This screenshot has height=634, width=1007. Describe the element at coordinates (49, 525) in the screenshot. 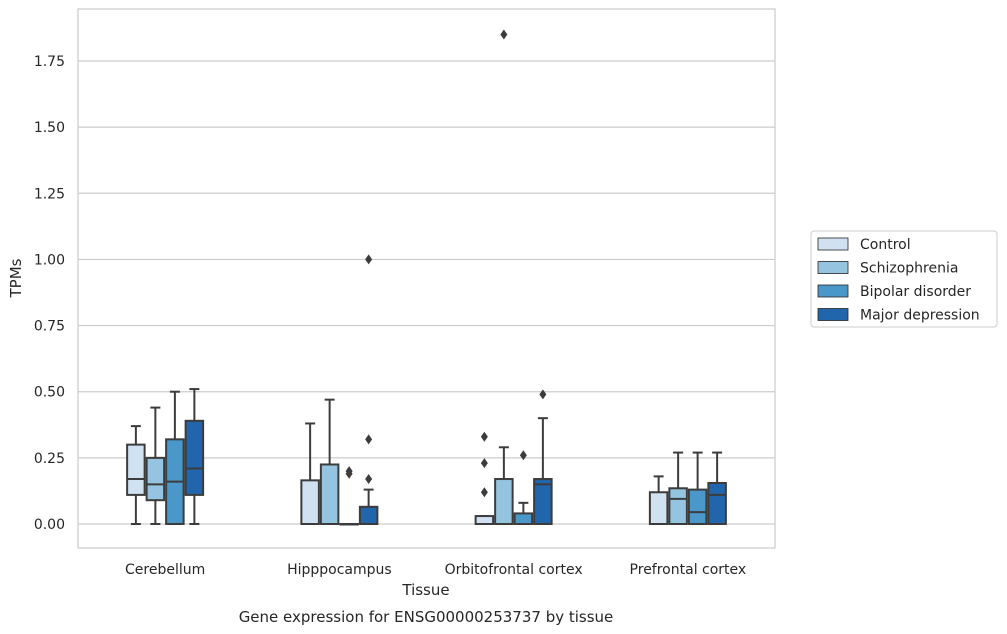

I see `y-tick-label: 0.00` at that location.